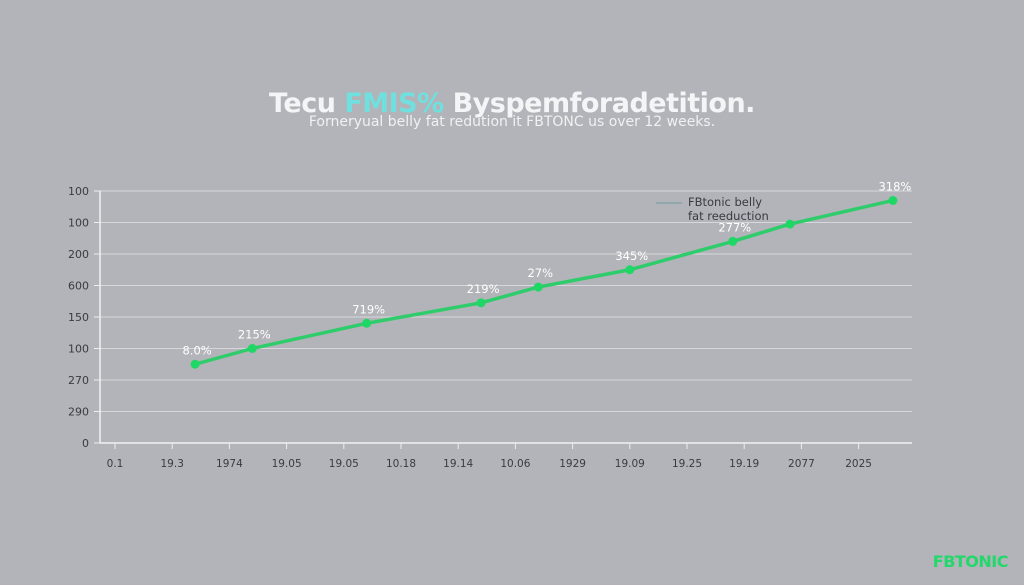 This screenshot has height=585, width=1024. Describe the element at coordinates (630, 464) in the screenshot. I see `x-tick-label: 19.09` at that location.